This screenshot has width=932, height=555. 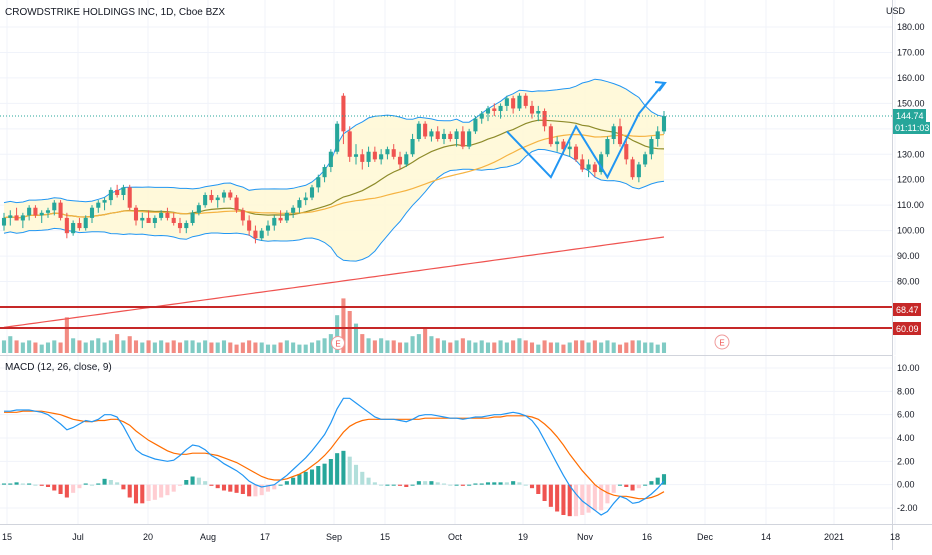 I want to click on pattern-arrowhead, so click(x=660, y=86).